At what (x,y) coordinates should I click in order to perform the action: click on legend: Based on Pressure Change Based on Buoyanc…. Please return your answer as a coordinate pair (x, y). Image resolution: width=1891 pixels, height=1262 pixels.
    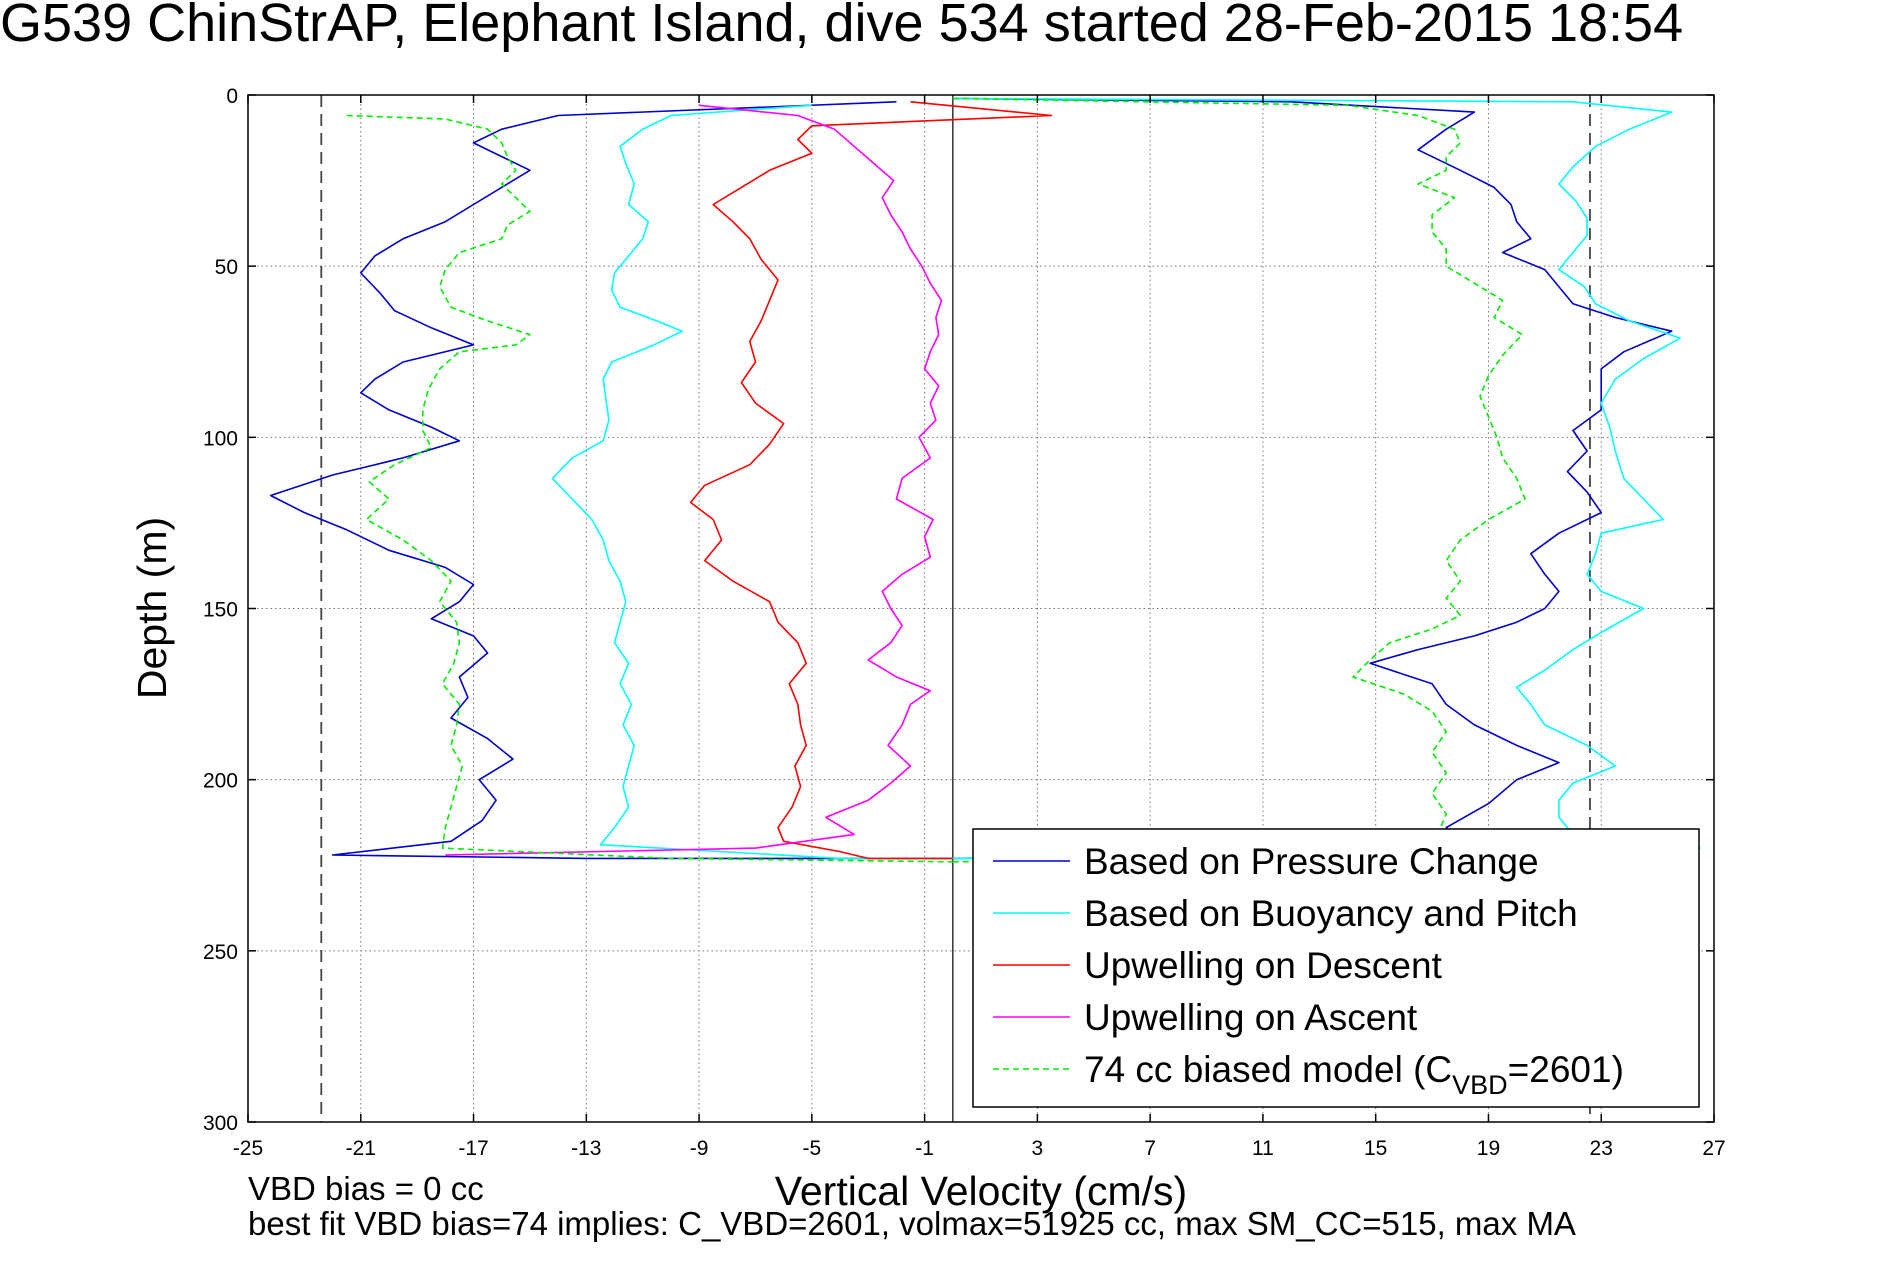
    Looking at the image, I should click on (1336, 968).